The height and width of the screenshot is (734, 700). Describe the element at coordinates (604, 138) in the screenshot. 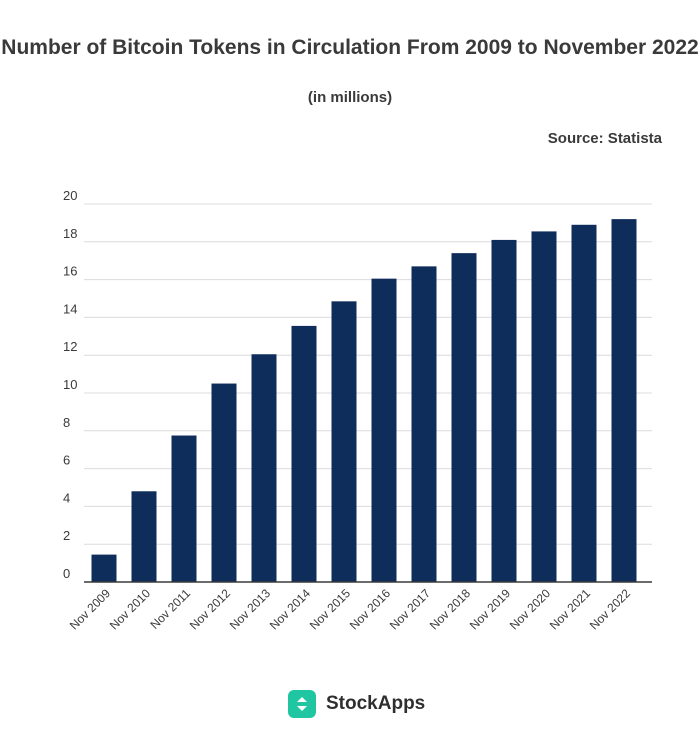

I see `chart-source: Source: Statista` at that location.